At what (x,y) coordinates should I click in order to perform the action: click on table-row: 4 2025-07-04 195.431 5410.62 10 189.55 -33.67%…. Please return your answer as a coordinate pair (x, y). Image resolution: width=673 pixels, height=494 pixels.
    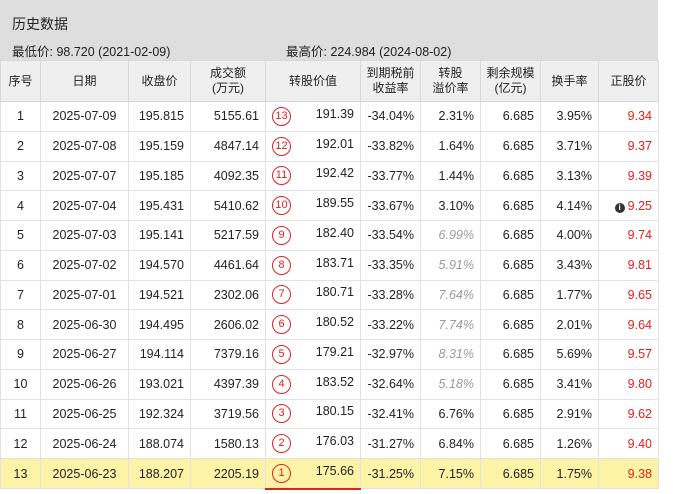
    Looking at the image, I should click on (329, 205).